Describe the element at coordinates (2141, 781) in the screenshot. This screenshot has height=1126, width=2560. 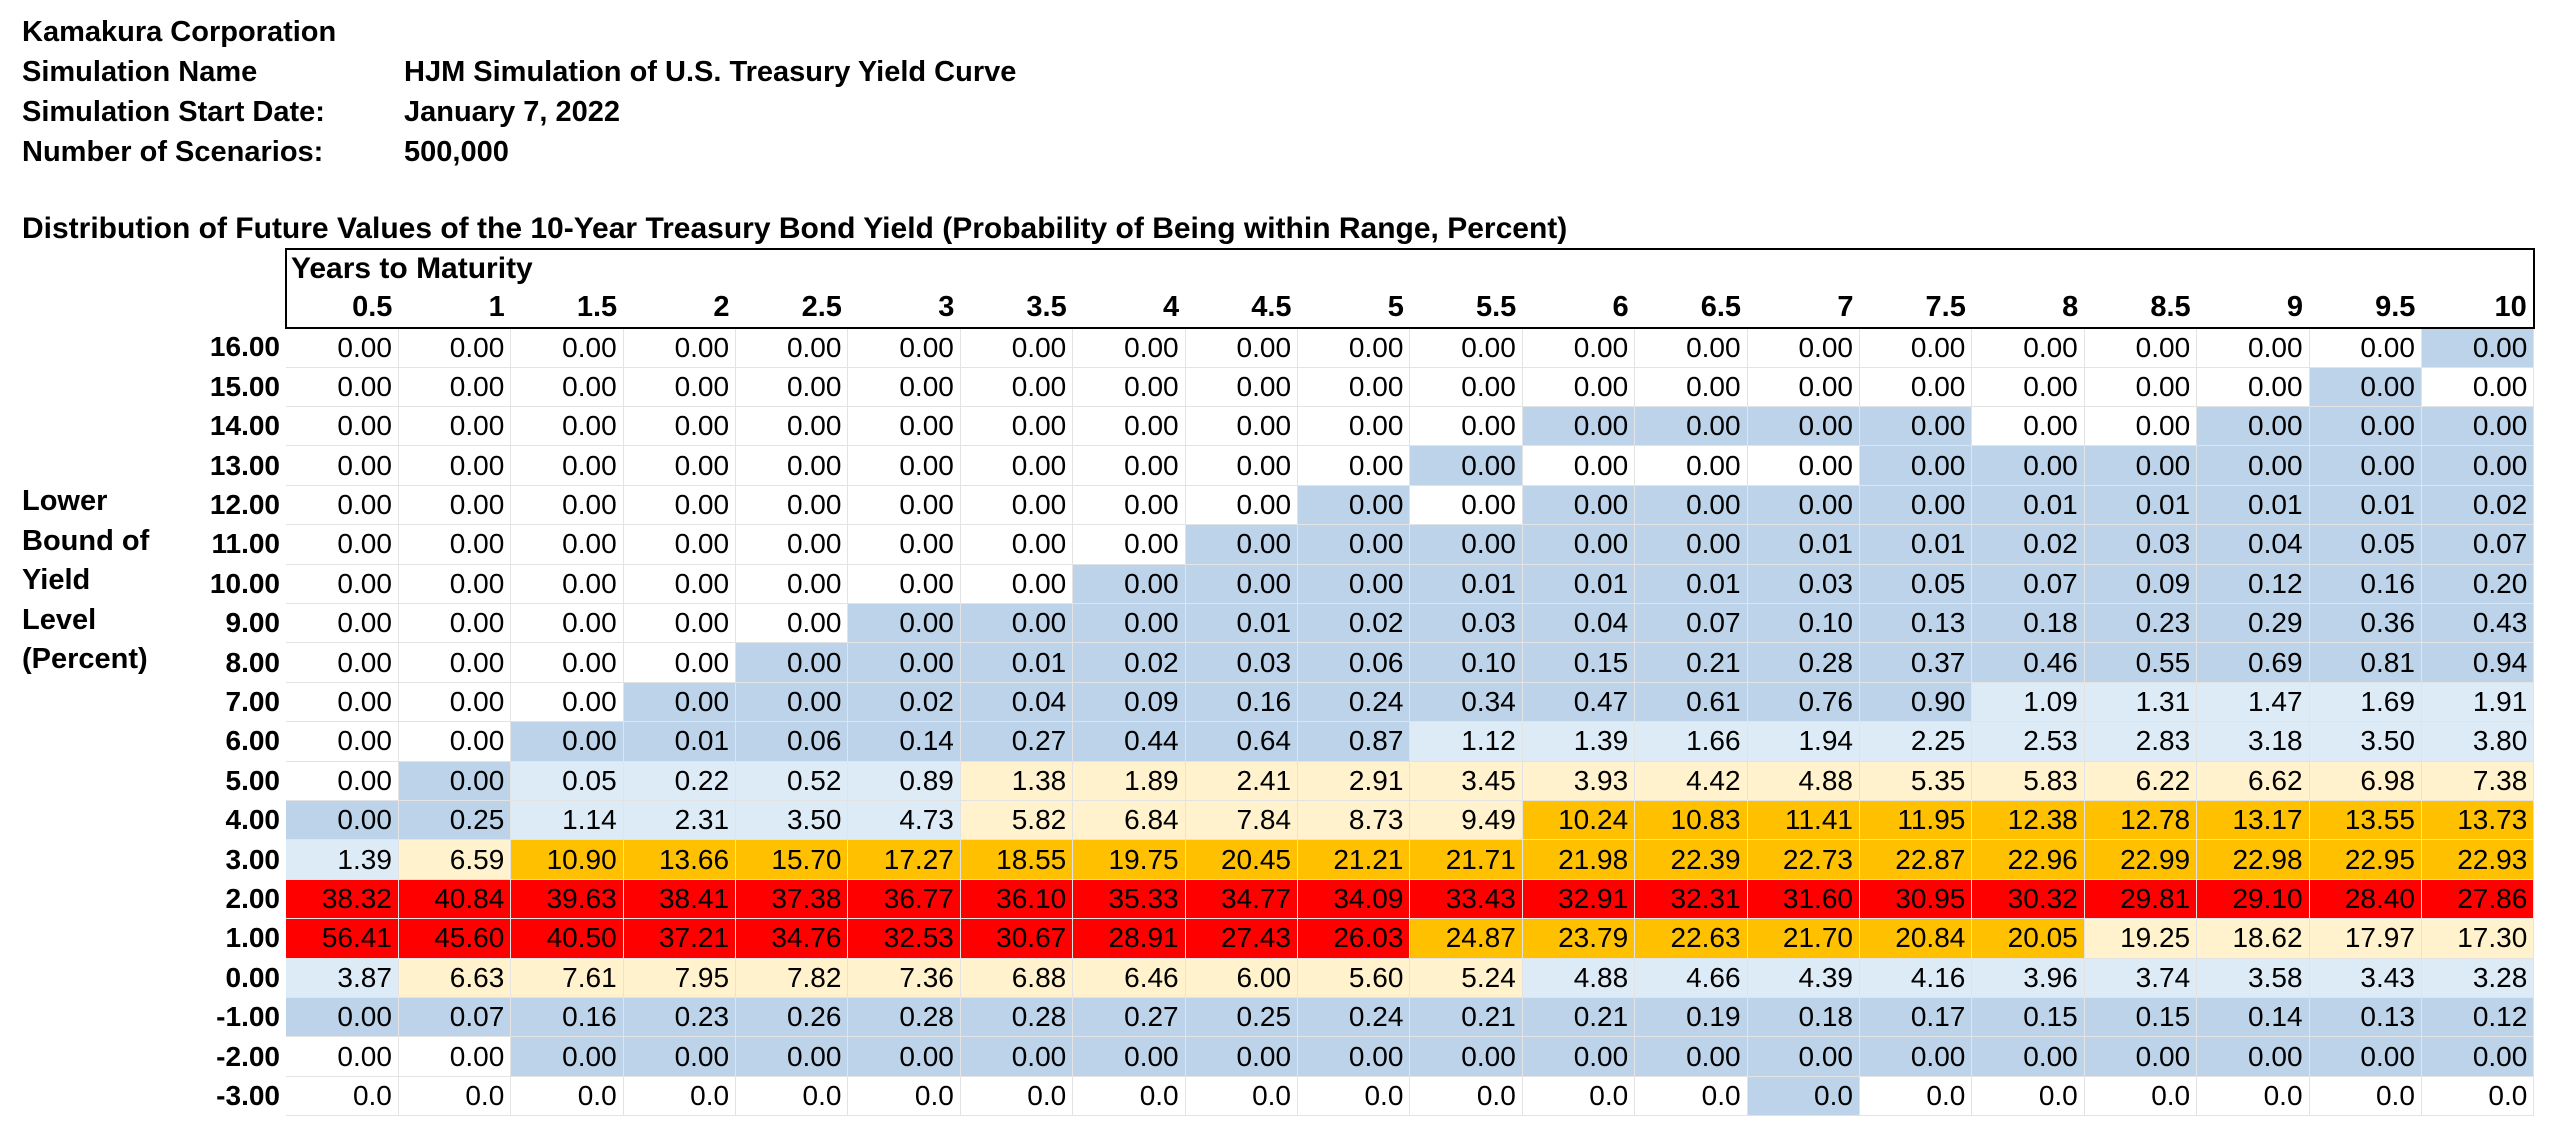
I see `probability-cell: 6.22` at that location.